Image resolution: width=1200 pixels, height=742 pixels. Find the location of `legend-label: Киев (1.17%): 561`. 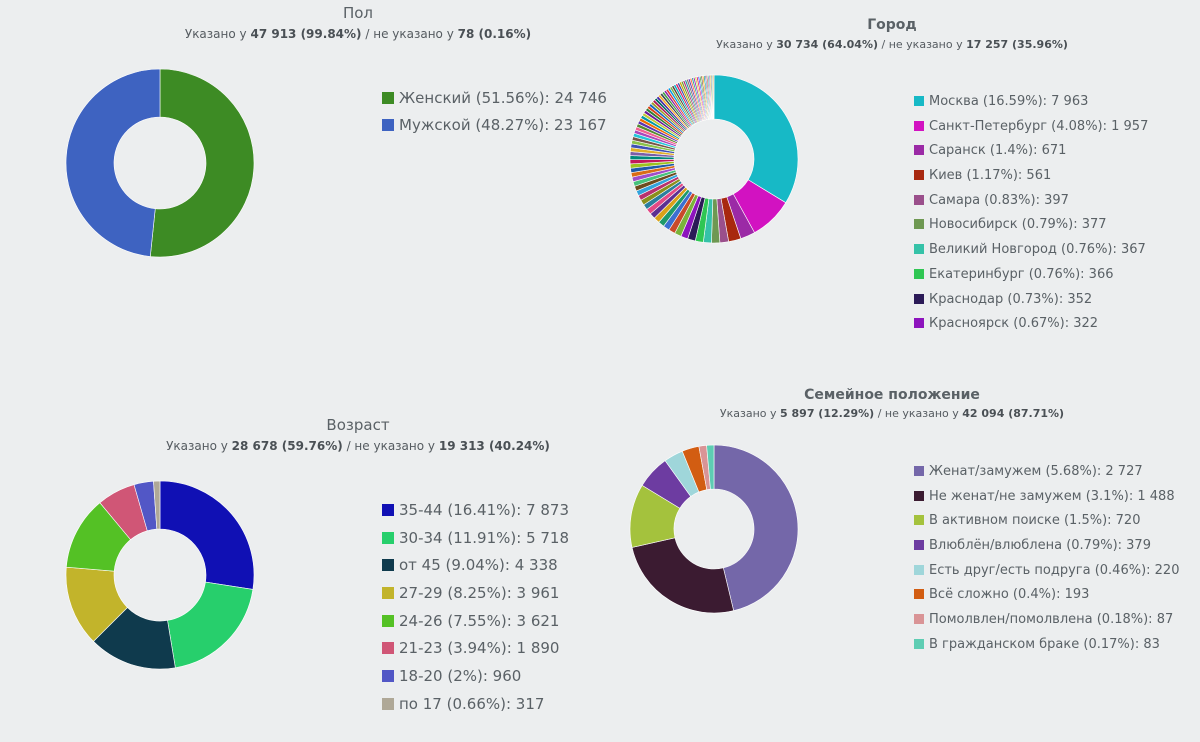

legend-label: Киев (1.17%): 561 is located at coordinates (990, 176).